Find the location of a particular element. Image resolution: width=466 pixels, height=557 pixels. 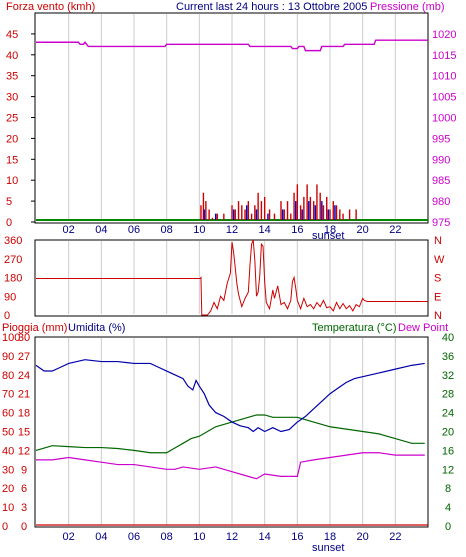

rain-tick-label: 40 is located at coordinates (8, 451).